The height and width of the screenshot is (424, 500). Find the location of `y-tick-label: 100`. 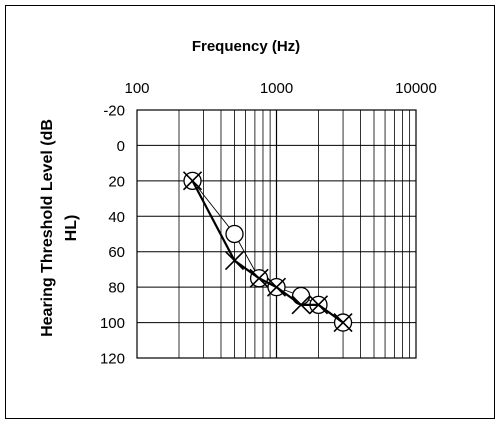

y-tick-label: 100 is located at coordinates (112, 323).